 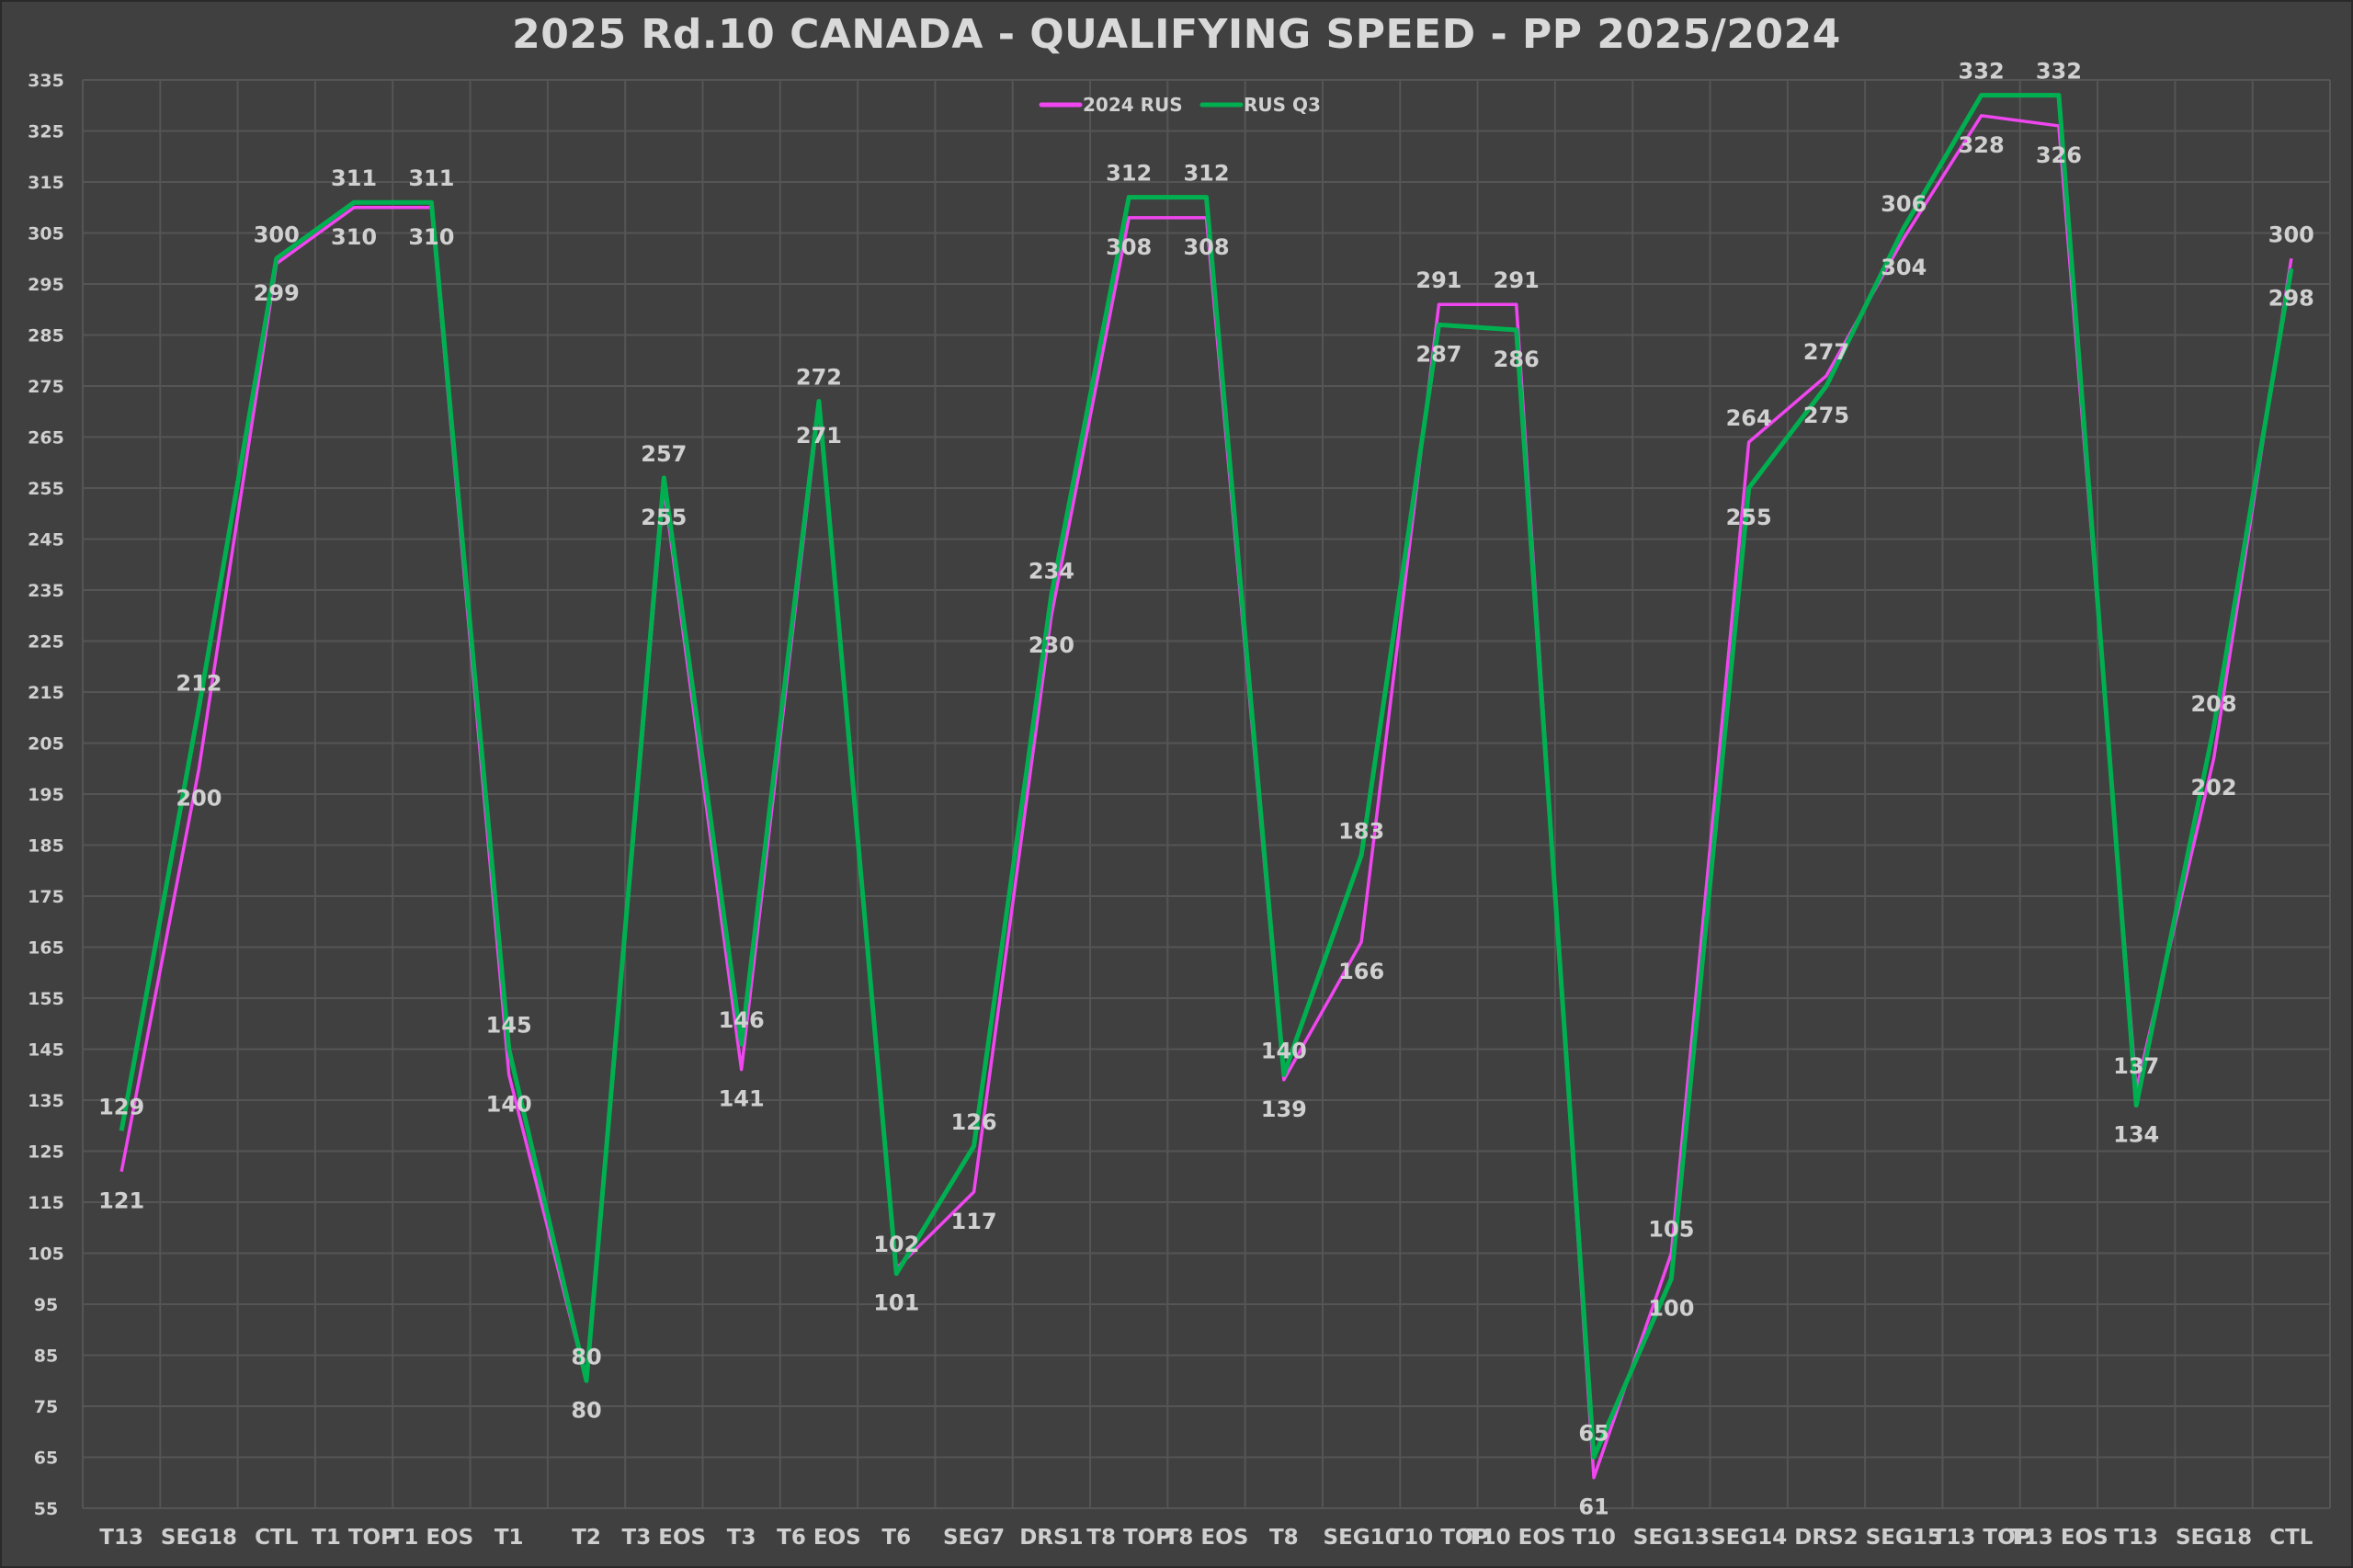 I want to click on y-tick-label: 155, so click(x=46, y=999).